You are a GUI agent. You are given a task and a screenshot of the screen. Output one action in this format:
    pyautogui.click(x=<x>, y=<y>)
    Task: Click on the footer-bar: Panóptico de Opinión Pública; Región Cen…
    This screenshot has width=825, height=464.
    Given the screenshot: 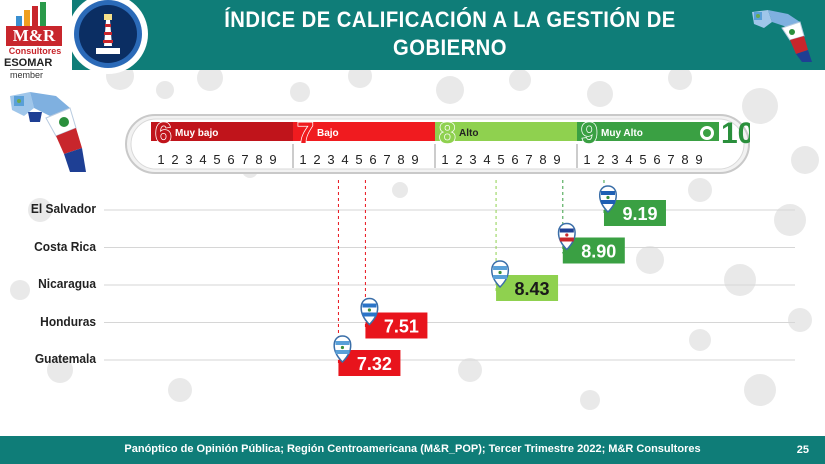 What is the action you would take?
    pyautogui.click(x=412, y=450)
    